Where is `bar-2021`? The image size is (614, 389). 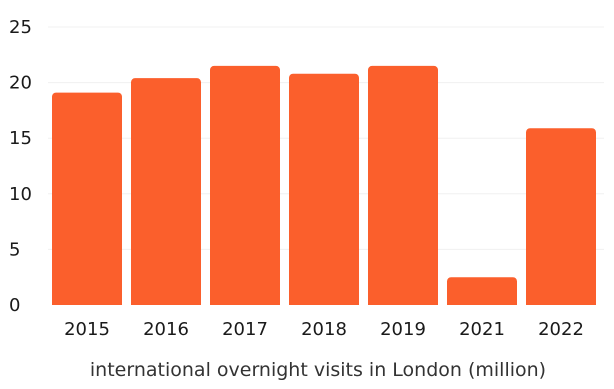
bar-2021 is located at coordinates (482, 291).